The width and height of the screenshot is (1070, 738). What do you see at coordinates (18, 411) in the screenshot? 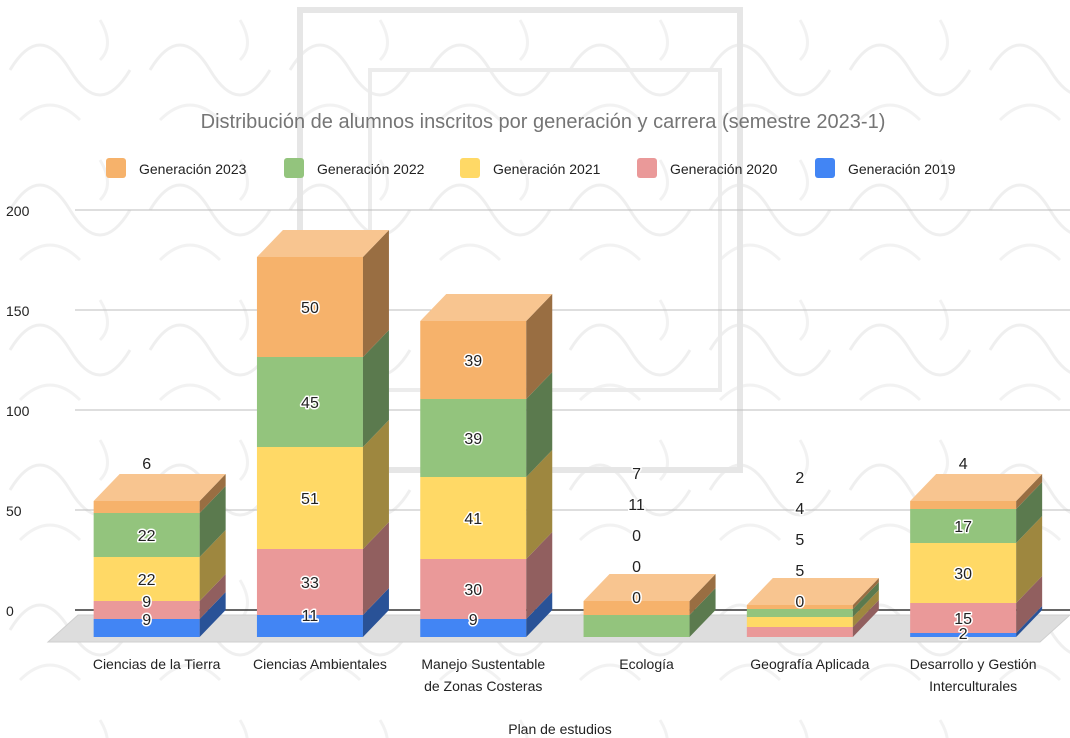
I see `y-tick-label: 100` at bounding box center [18, 411].